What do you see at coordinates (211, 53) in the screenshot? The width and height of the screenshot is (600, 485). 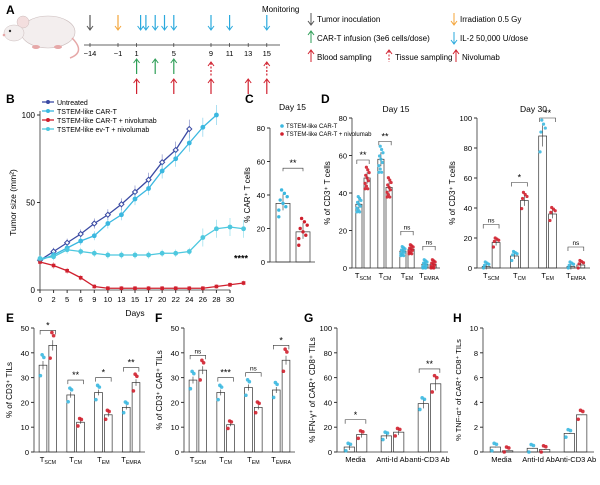 I see `timeline-tick-label: 9` at bounding box center [211, 53].